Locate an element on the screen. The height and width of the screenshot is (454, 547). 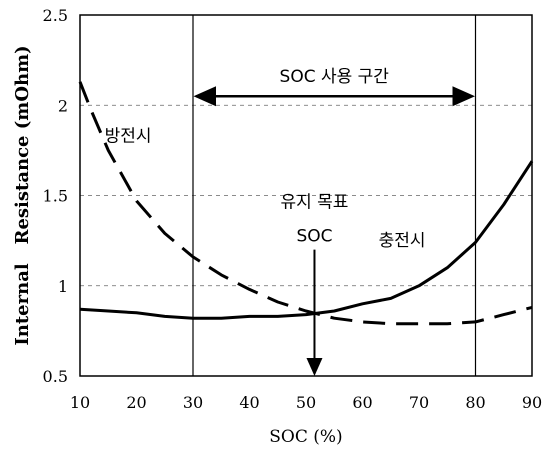
y-tick-label: 0.5 is located at coordinates (55, 376).